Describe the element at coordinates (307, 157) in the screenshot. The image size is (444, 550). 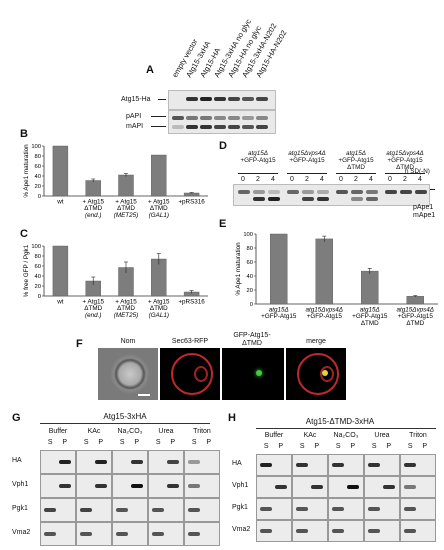
I see `group-label: atg15Δvps4Δ +GFP-Atg15` at that location.